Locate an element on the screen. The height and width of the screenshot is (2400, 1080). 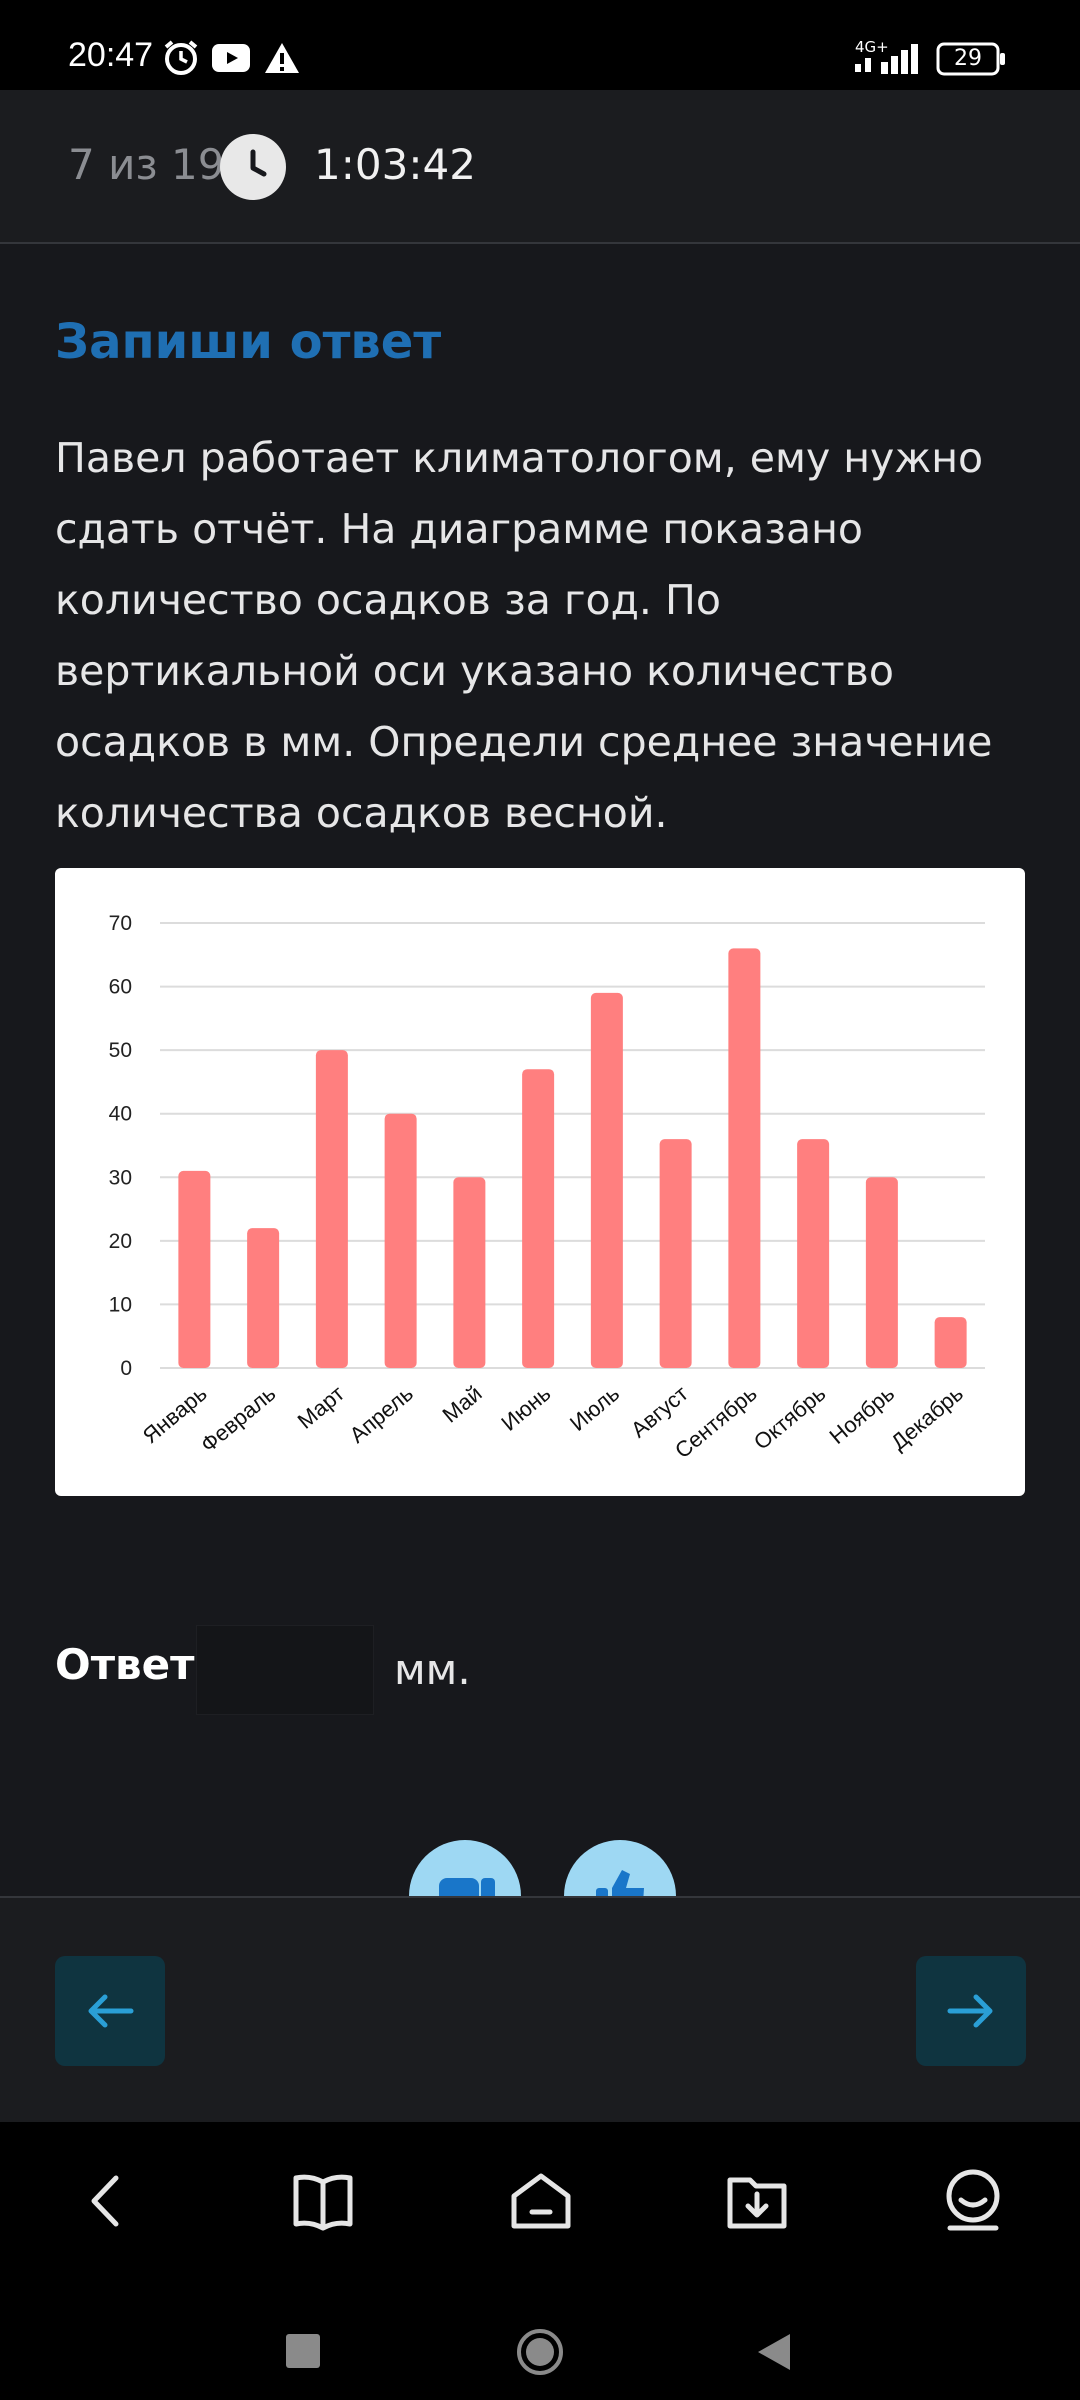
home-circle-icon is located at coordinates (540, 2354).